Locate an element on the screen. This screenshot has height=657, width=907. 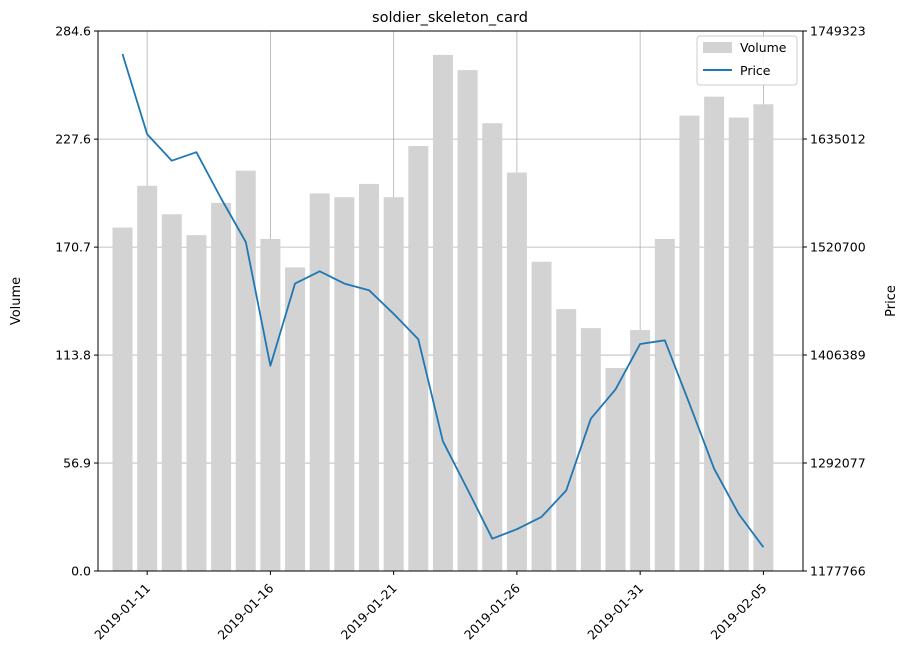
y2-tick-label: 1749323 is located at coordinates (838, 31).